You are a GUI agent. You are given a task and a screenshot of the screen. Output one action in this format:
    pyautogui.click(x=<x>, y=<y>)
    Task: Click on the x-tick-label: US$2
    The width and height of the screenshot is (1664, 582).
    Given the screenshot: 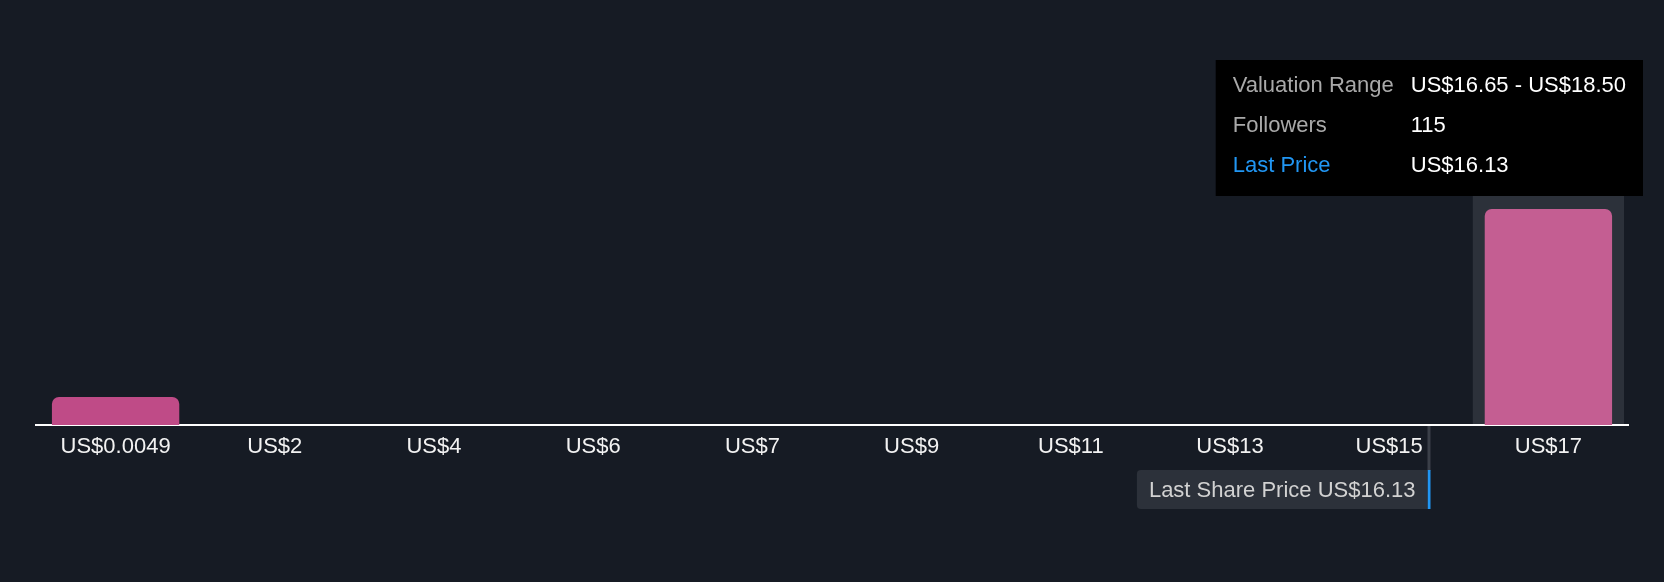 What is the action you would take?
    pyautogui.click(x=275, y=446)
    